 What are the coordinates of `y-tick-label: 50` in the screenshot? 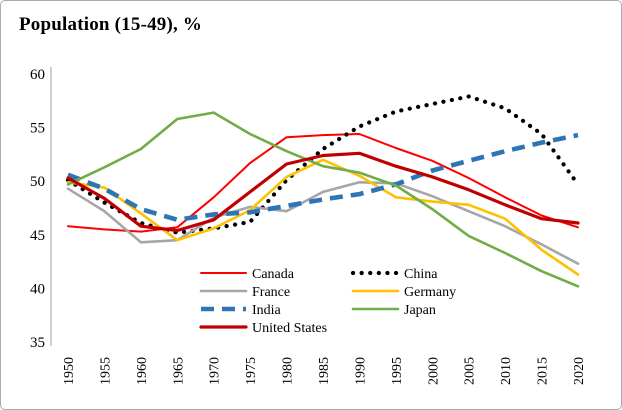 It's located at (37, 182).